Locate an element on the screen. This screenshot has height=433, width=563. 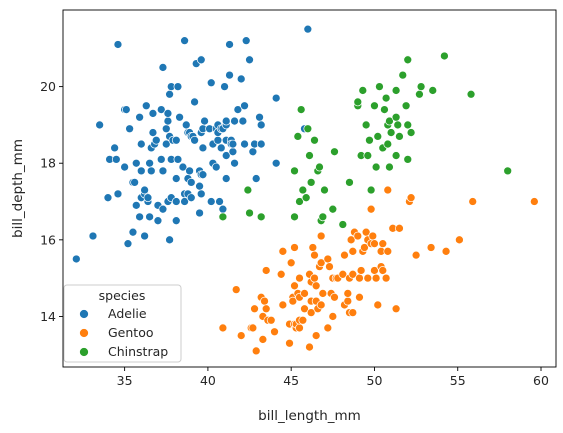
legend-label: Chinstrap is located at coordinates (138, 351).